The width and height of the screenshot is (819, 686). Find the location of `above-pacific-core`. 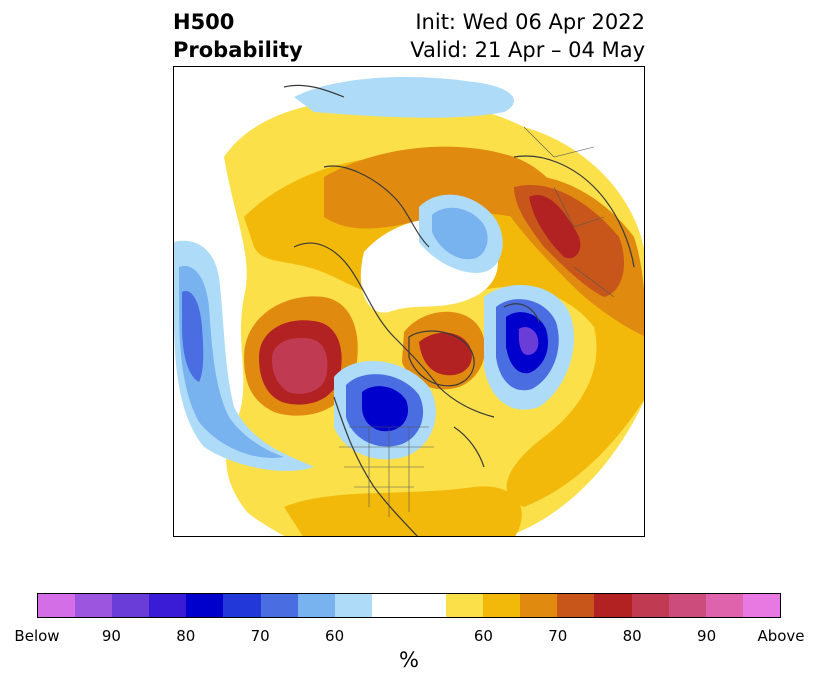

above-pacific-core is located at coordinates (300, 365).